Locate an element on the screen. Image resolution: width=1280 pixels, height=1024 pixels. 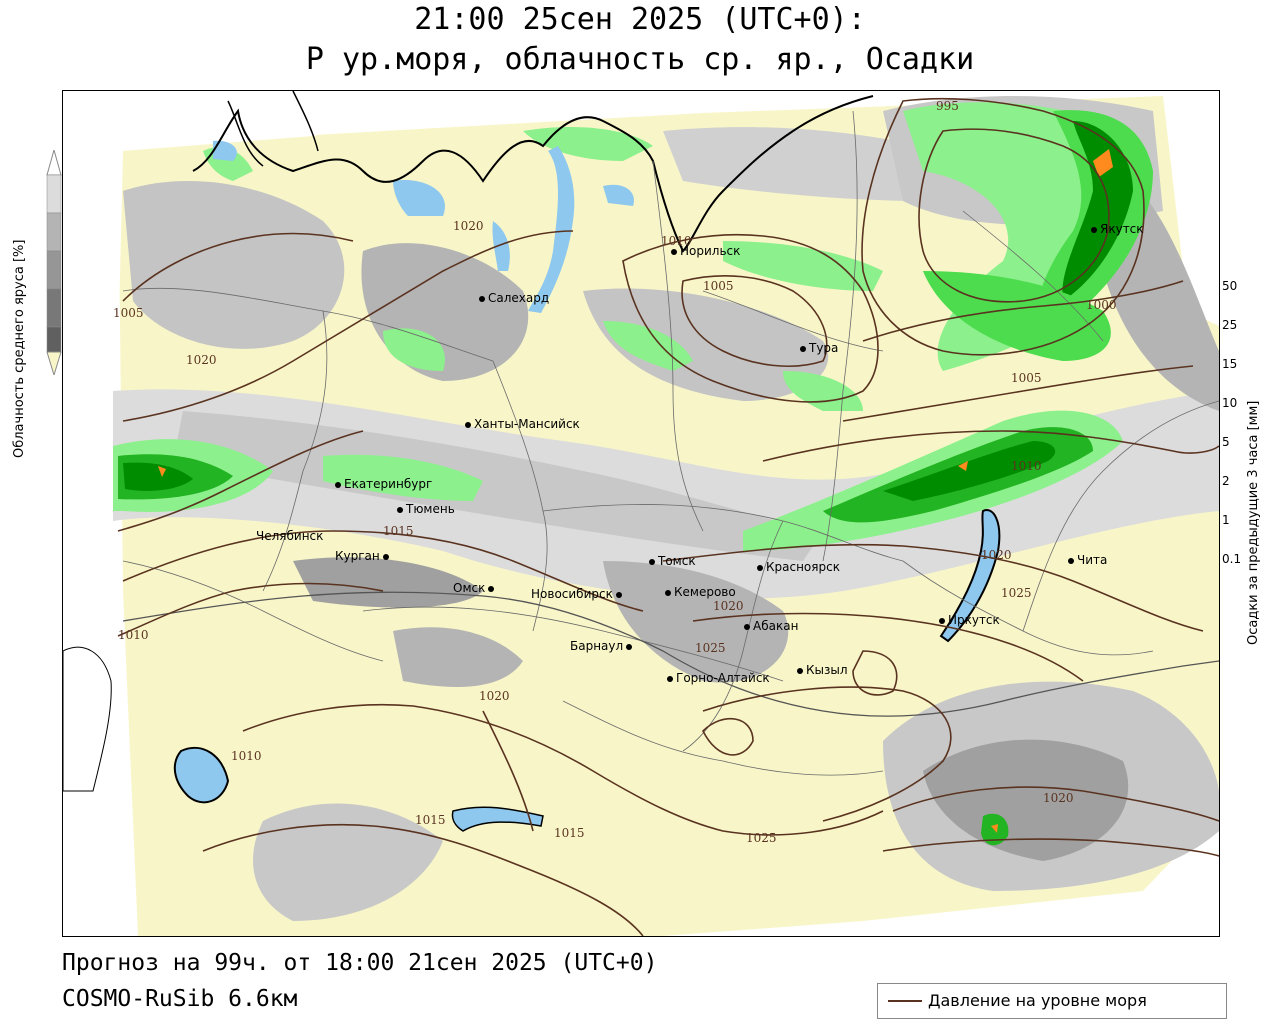
city-irkutsk: Иркутск is located at coordinates (969, 620).